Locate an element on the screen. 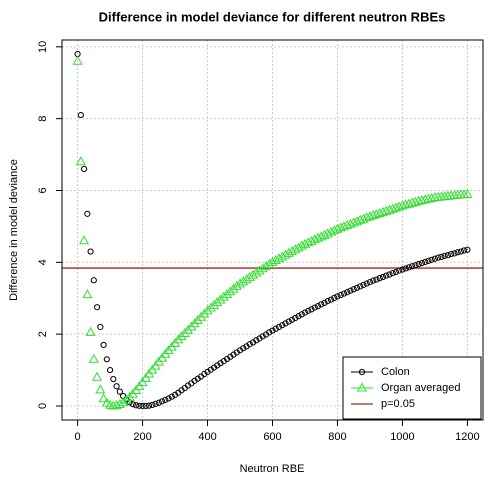 This screenshot has height=484, width=500. x-tick-label: 1000 is located at coordinates (402, 437).